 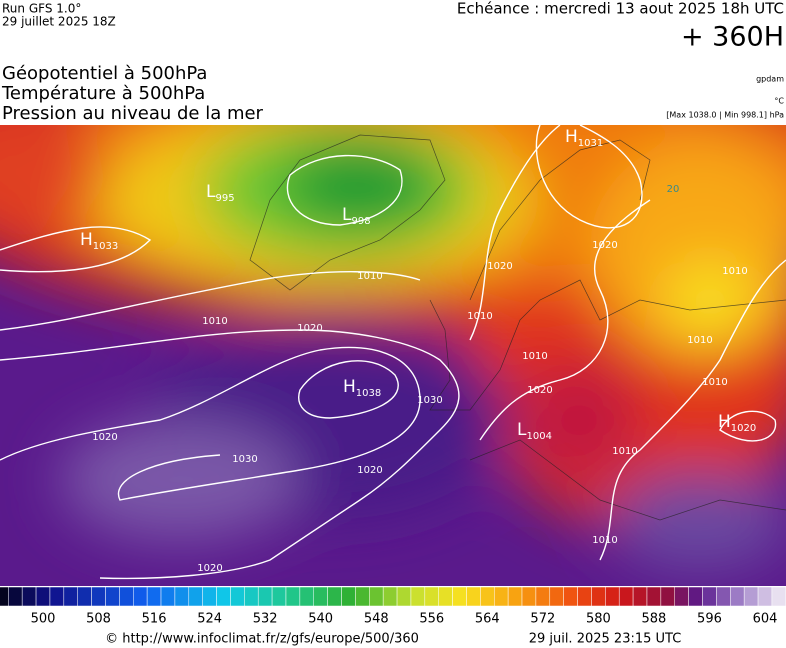 I want to click on coastline, so click(x=627, y=480).